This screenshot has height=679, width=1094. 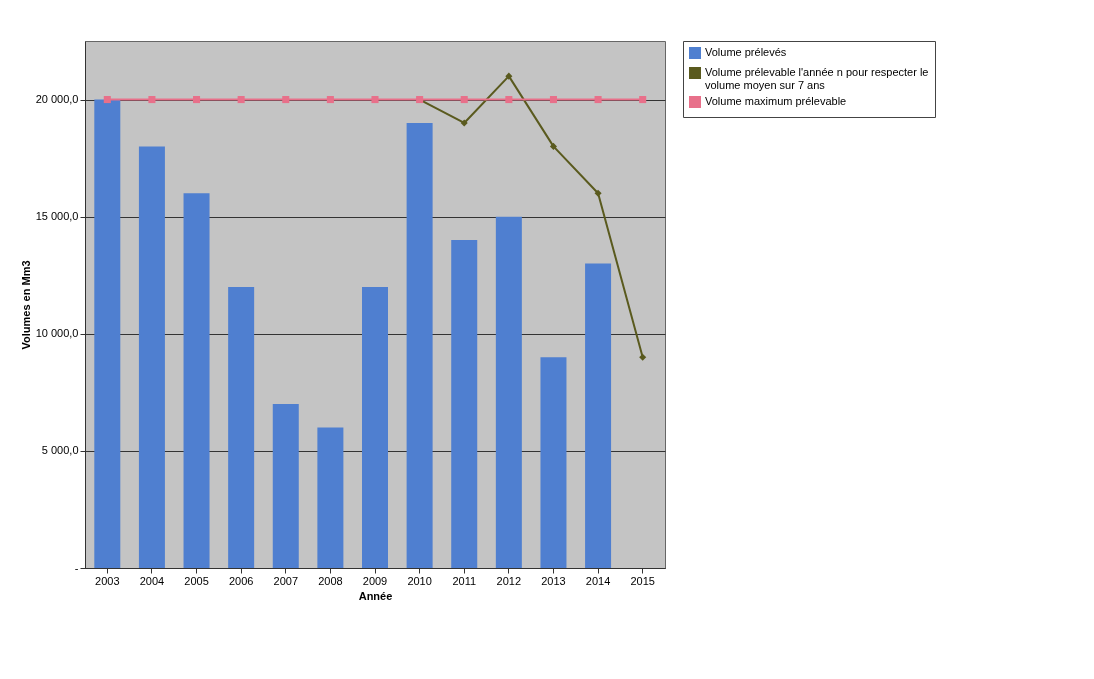 What do you see at coordinates (76, 567) in the screenshot?
I see `y-tick-label: -` at bounding box center [76, 567].